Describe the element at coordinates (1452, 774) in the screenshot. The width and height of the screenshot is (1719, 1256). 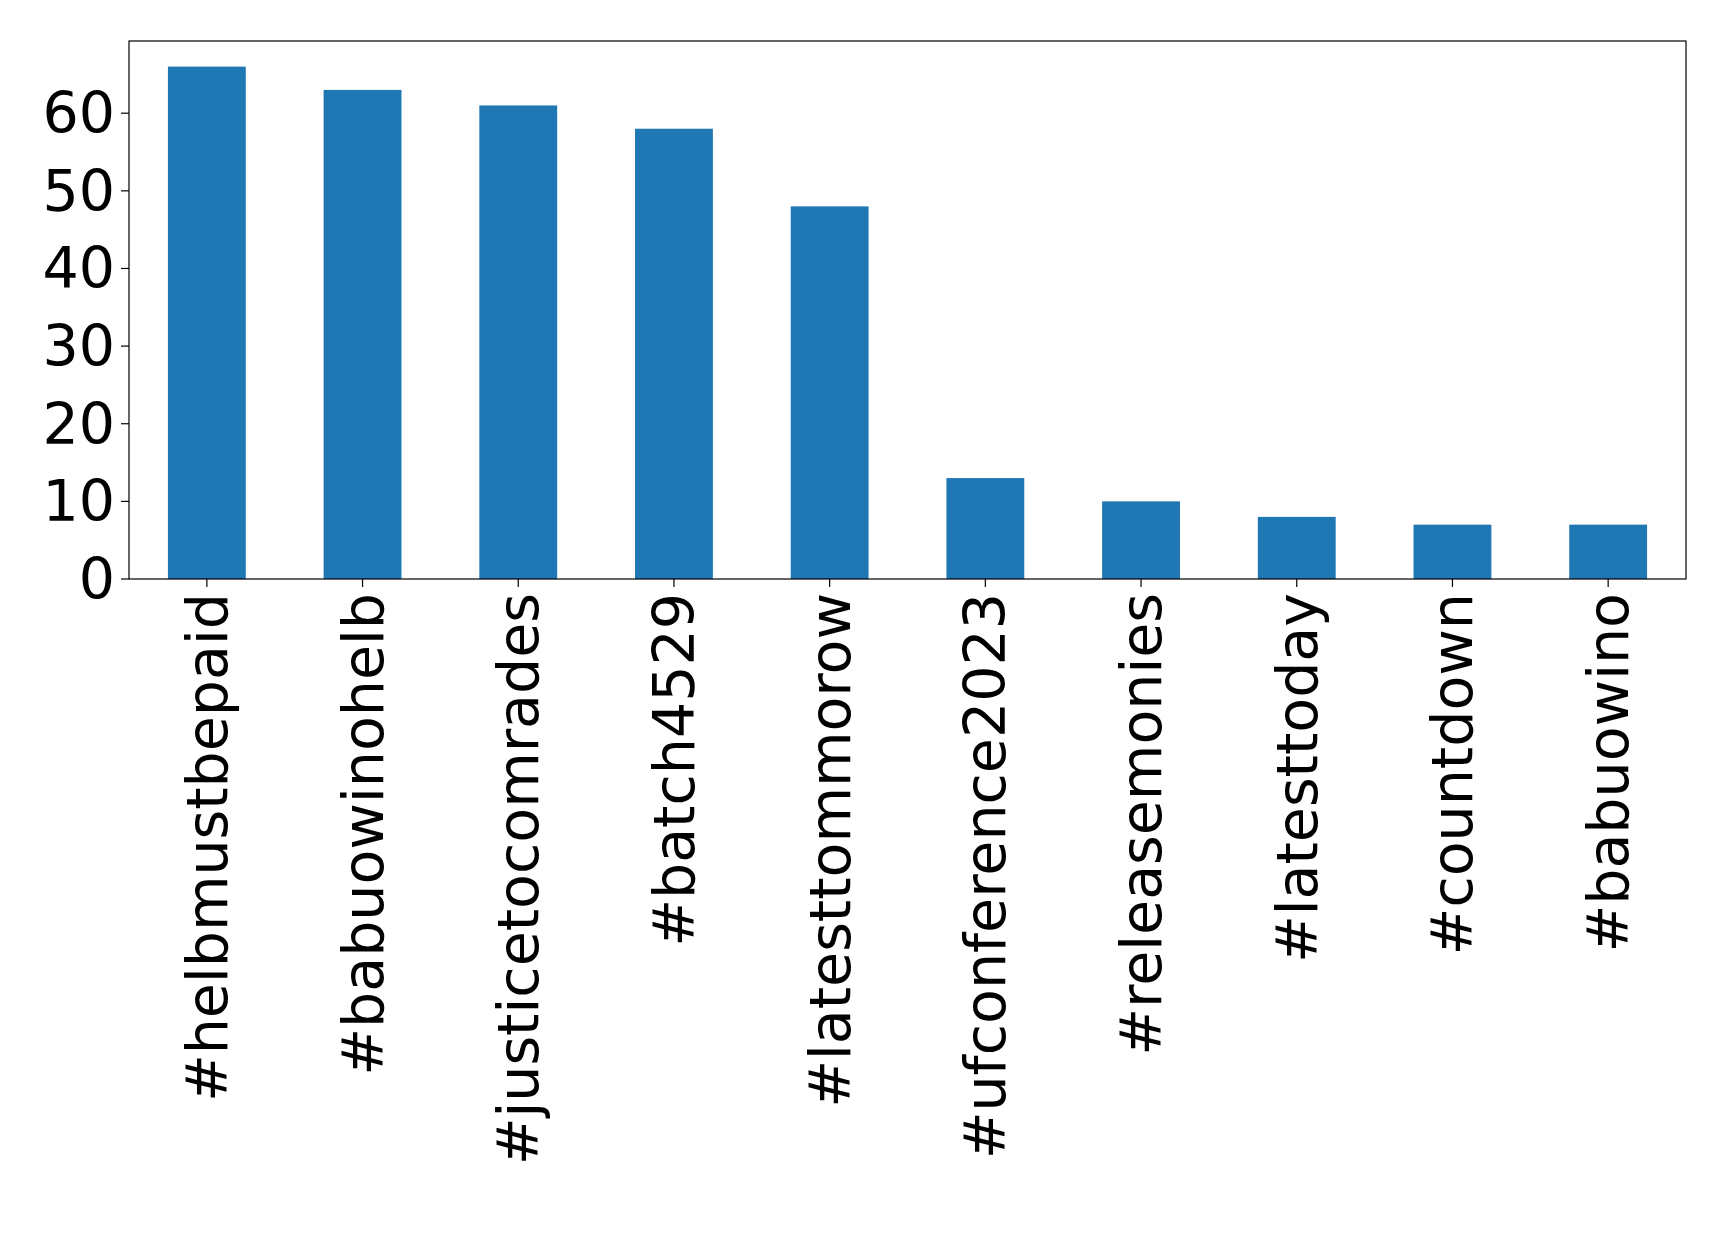
I see `x-tick-label: #countdown` at that location.